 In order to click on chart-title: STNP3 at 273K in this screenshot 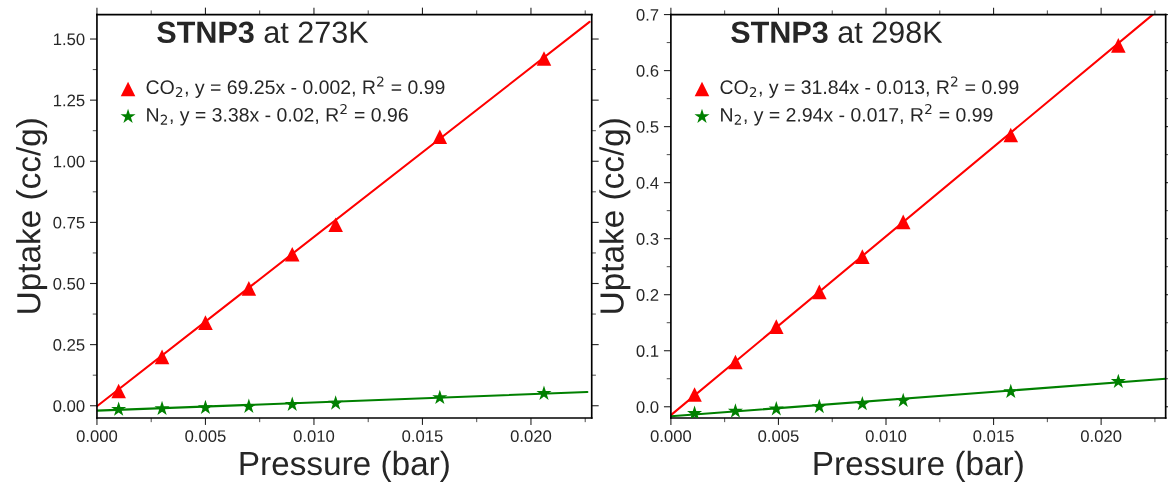, I will do `click(263, 32)`.